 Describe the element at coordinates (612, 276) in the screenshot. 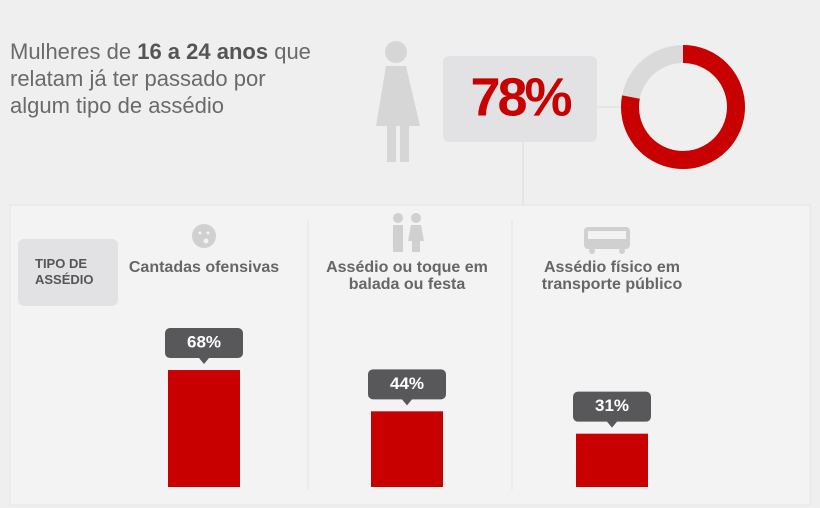

I see `category-label: Assédio físico em transporte público` at that location.